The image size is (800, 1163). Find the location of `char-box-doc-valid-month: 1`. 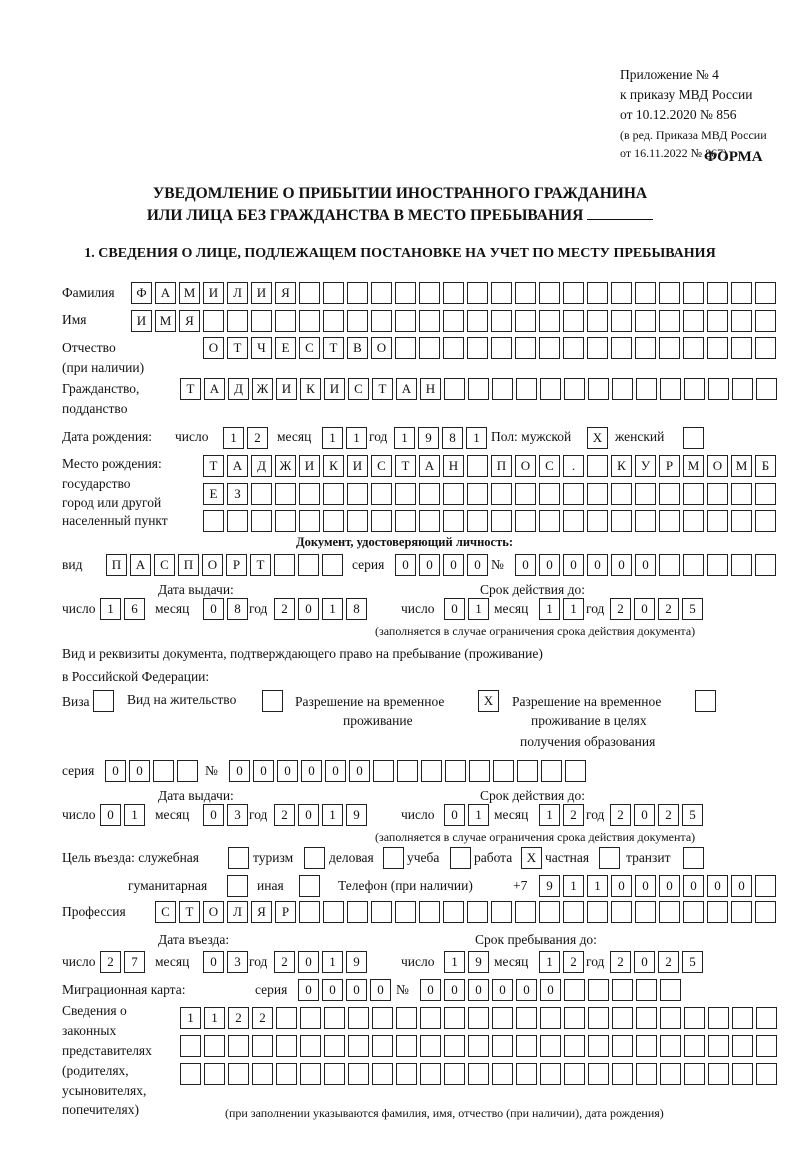

char-box-doc-valid-month: 1 is located at coordinates (549, 609).